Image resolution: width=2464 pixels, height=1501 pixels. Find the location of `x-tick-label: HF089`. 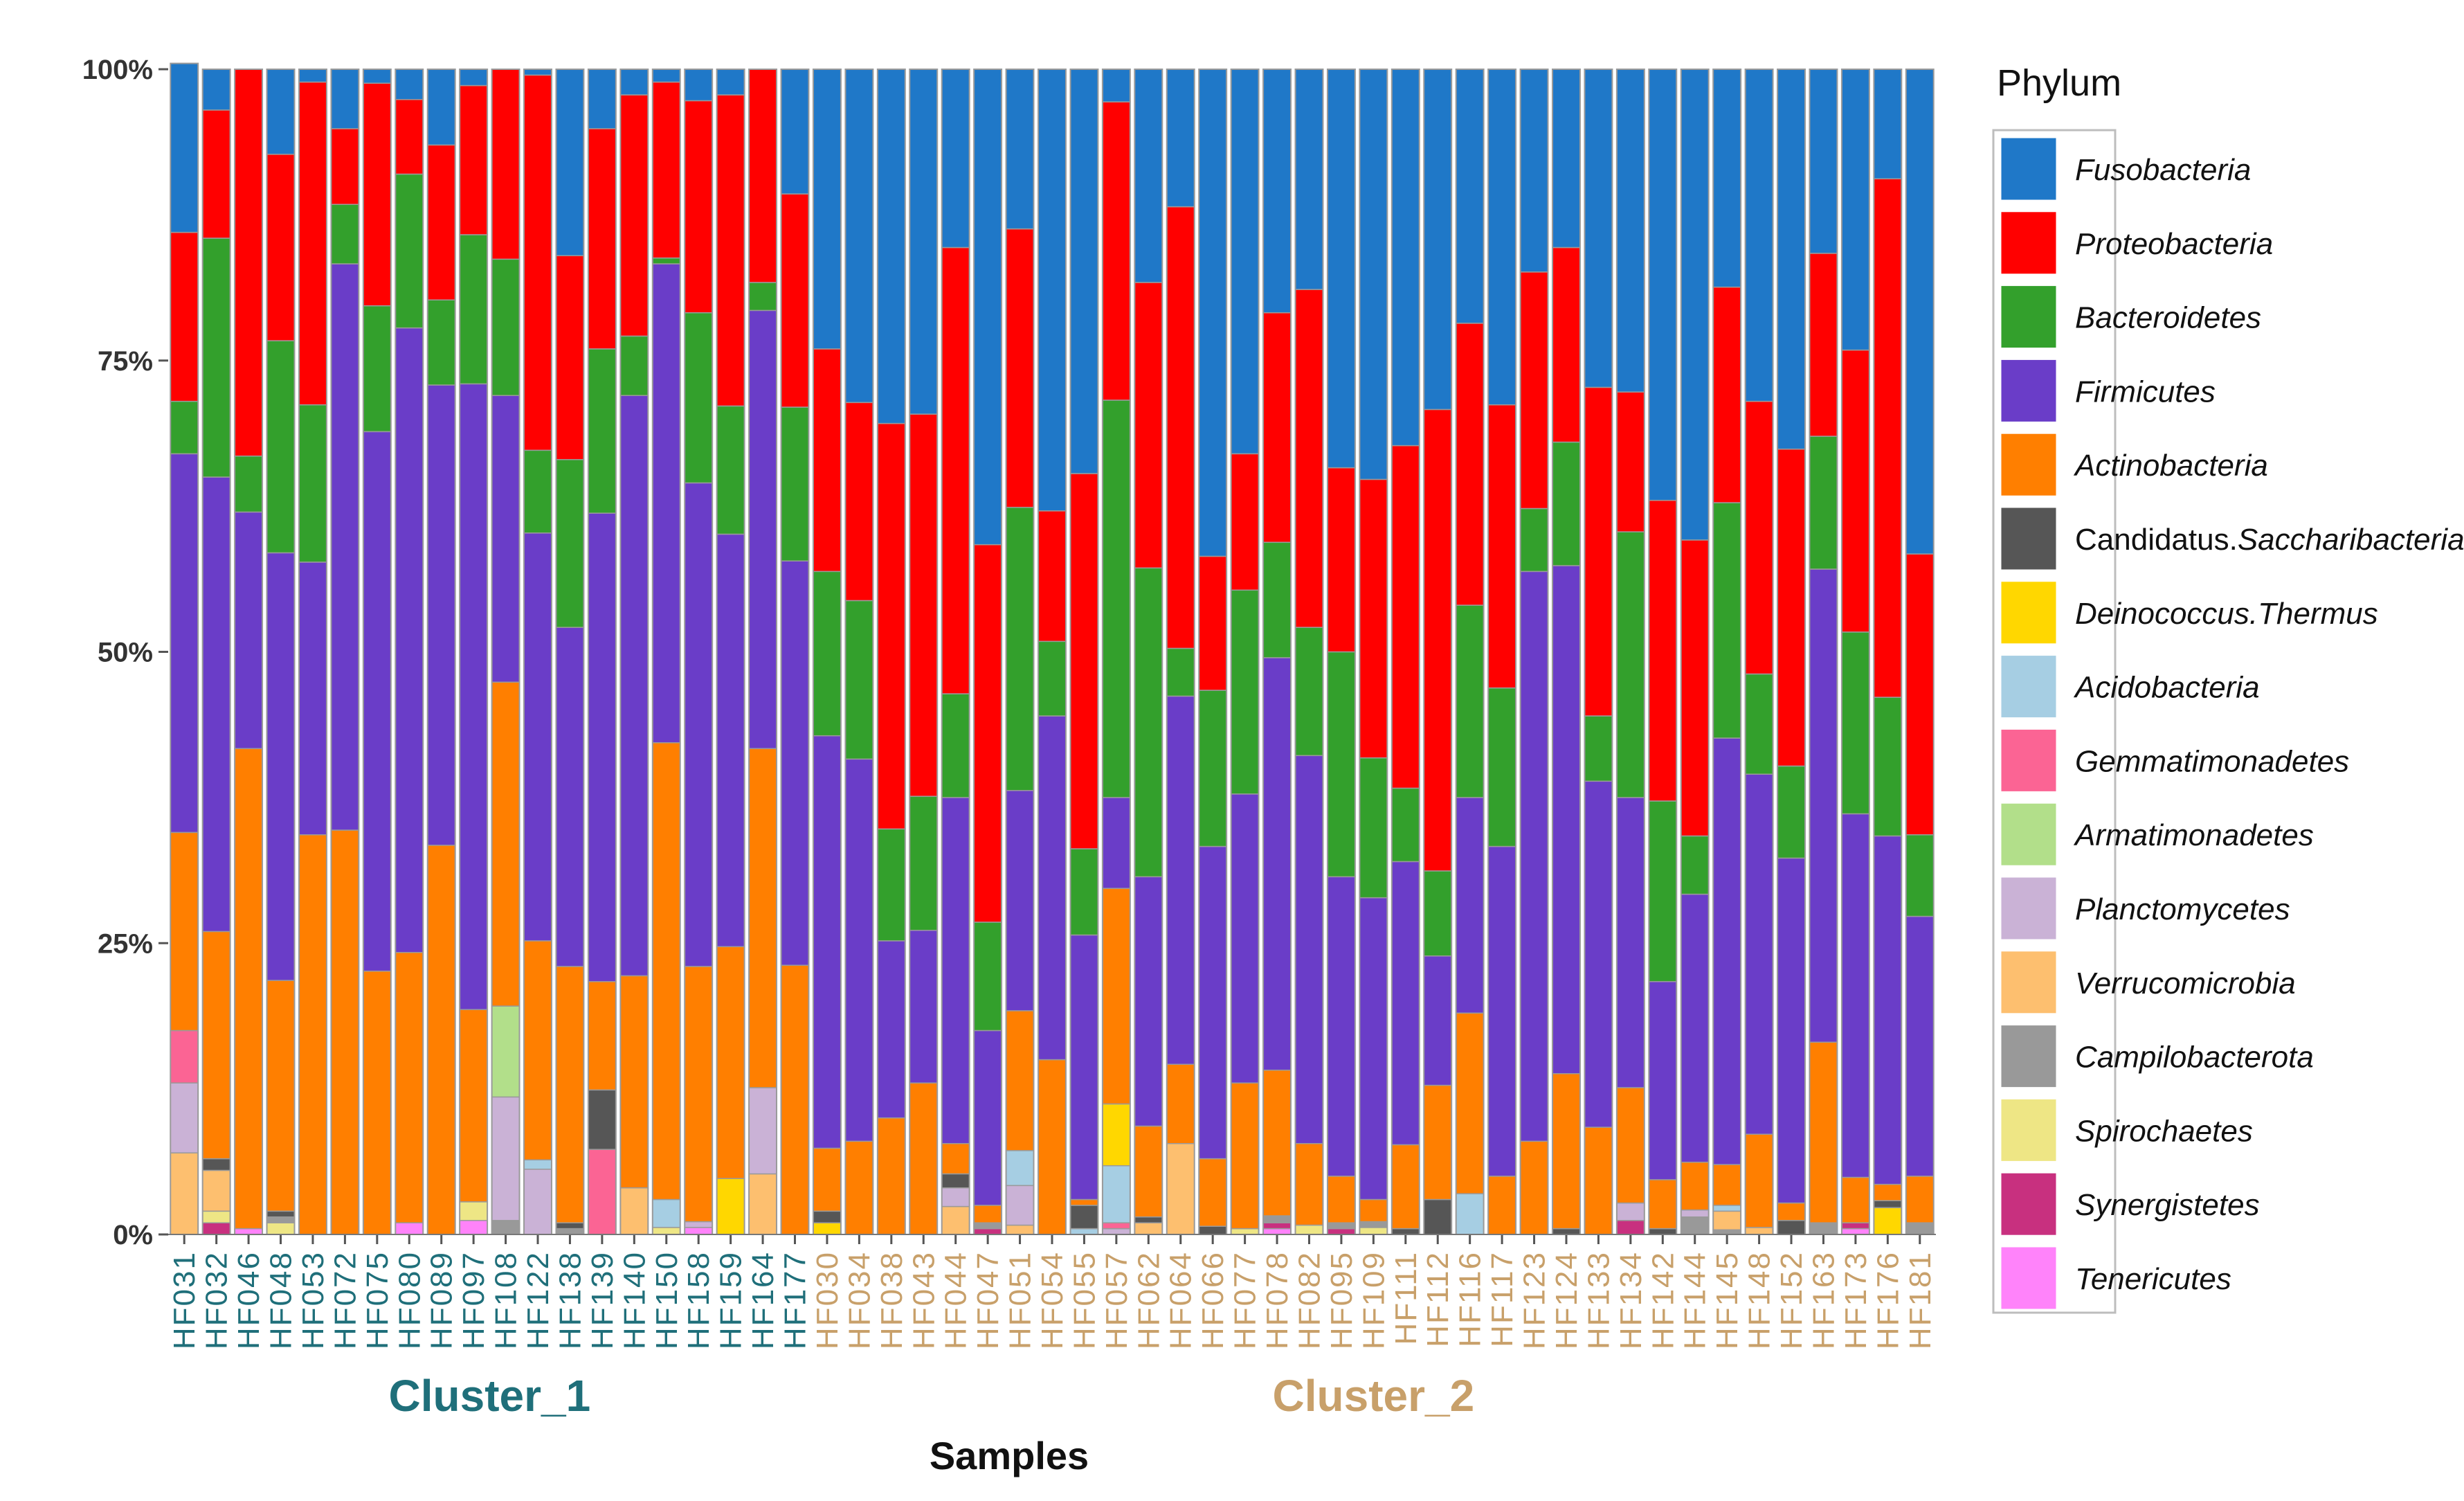

x-tick-label: HF089 is located at coordinates (442, 1300).